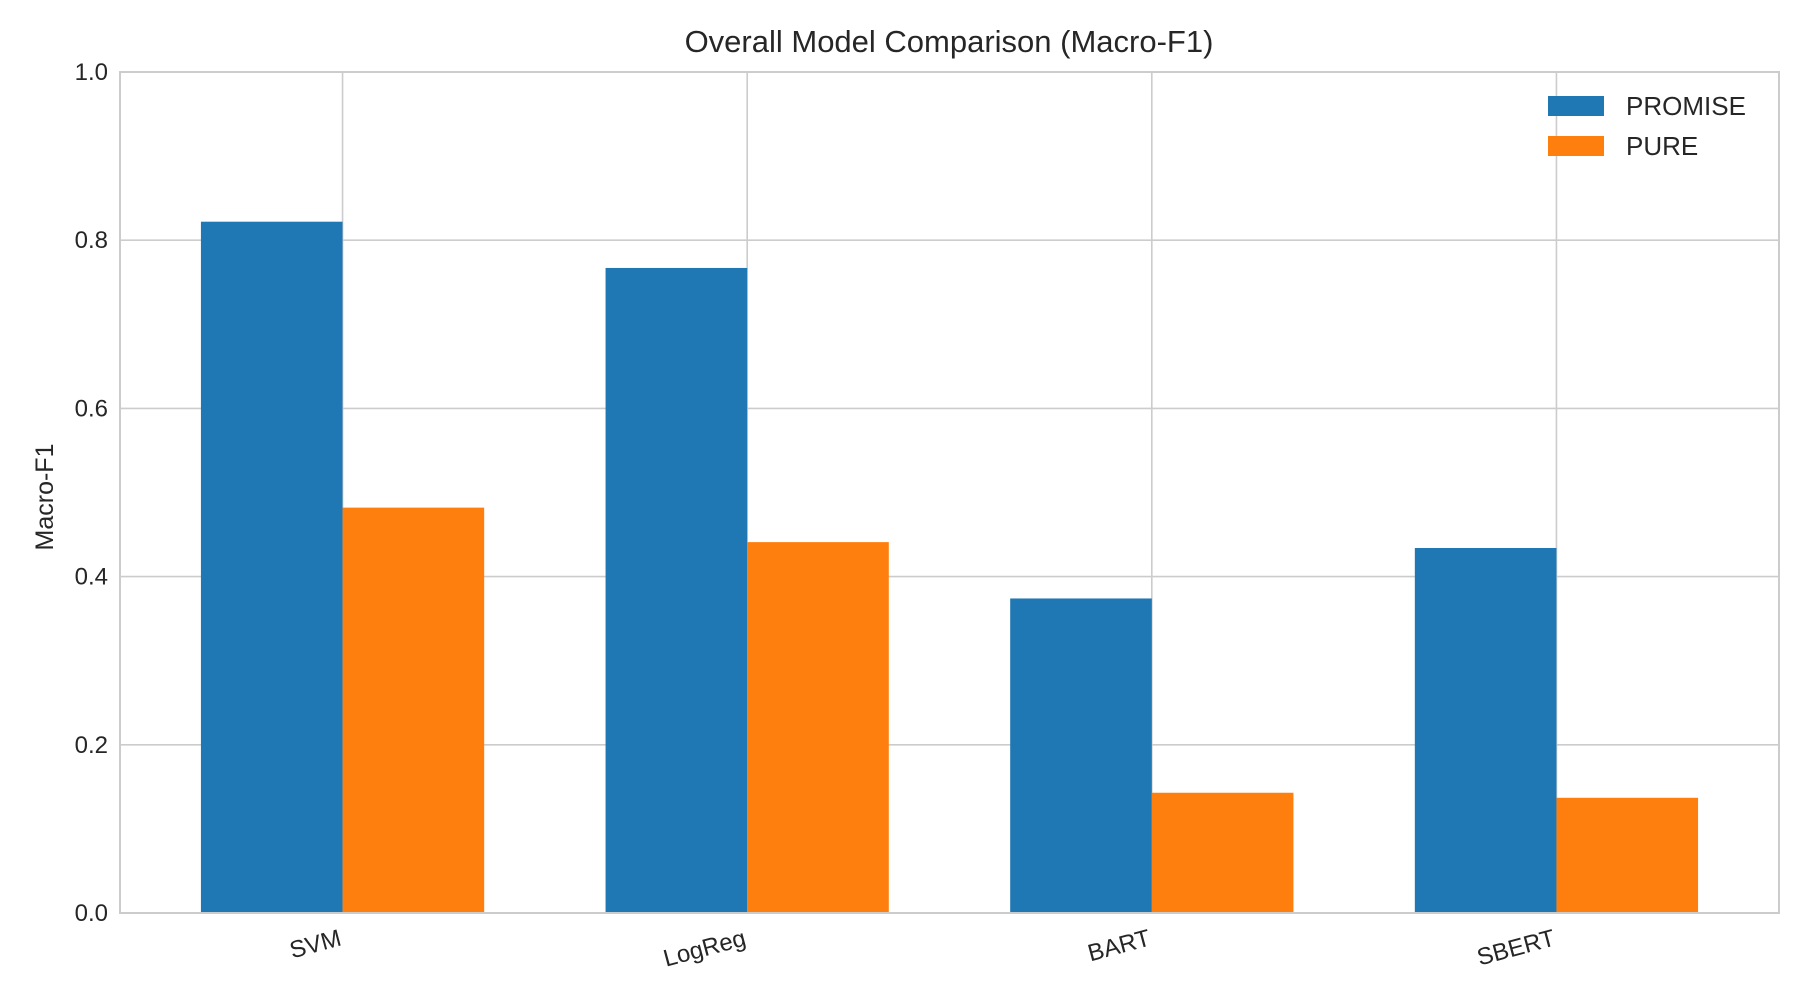 The image size is (1800, 1000). Describe the element at coordinates (1485, 730) in the screenshot. I see `bar-promise-sbert` at that location.